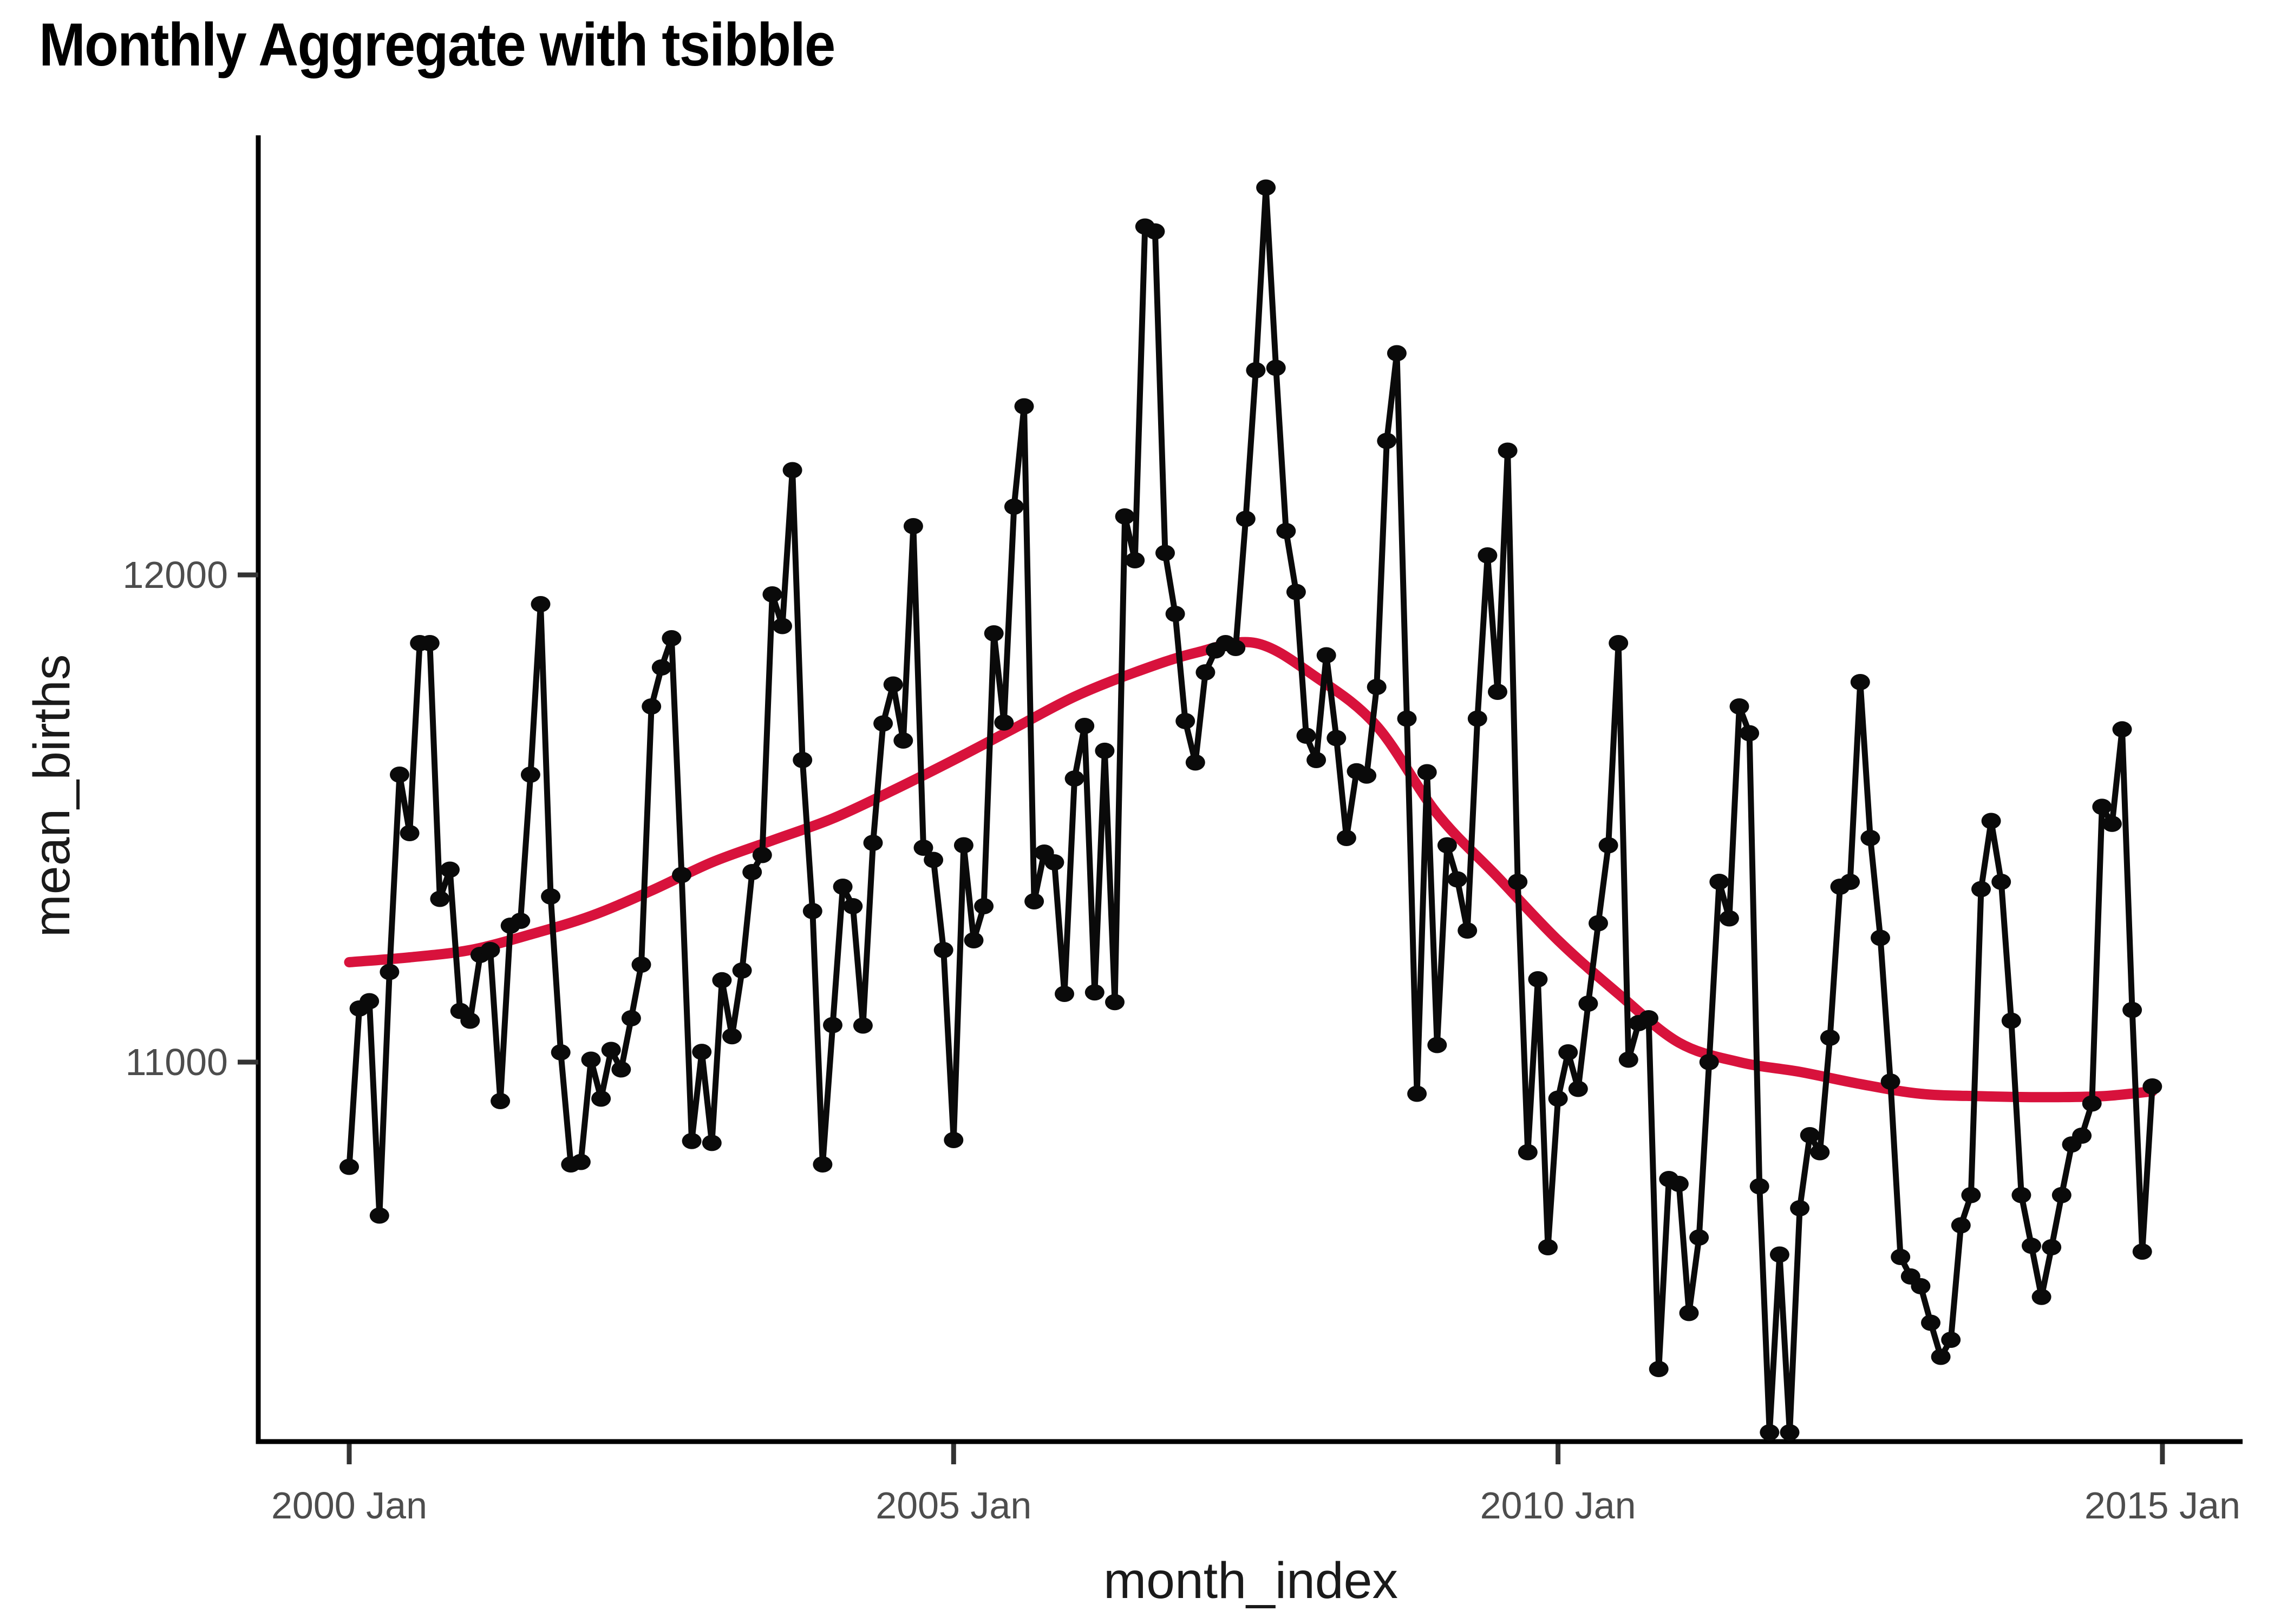  What do you see at coordinates (52, 796) in the screenshot?
I see `y-axis-title: mean_births` at bounding box center [52, 796].